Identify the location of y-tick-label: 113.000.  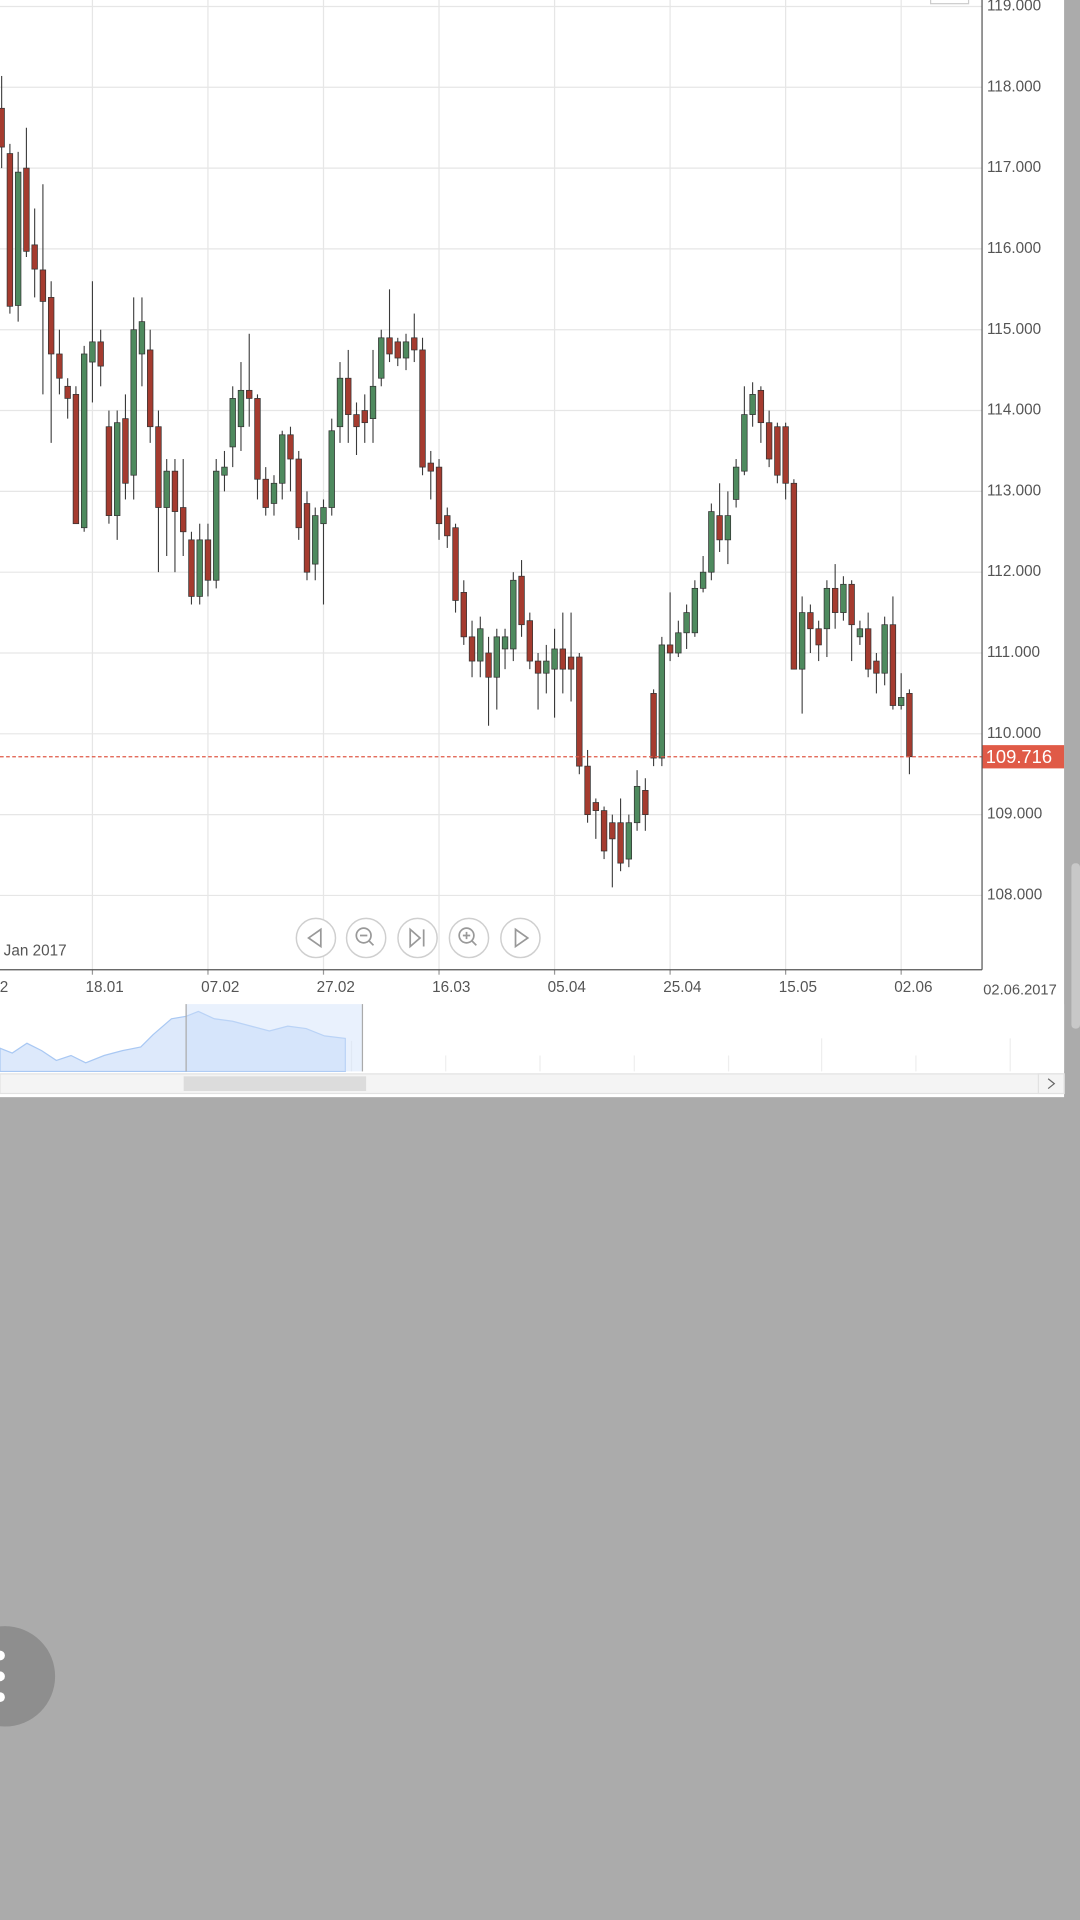
(1014, 490).